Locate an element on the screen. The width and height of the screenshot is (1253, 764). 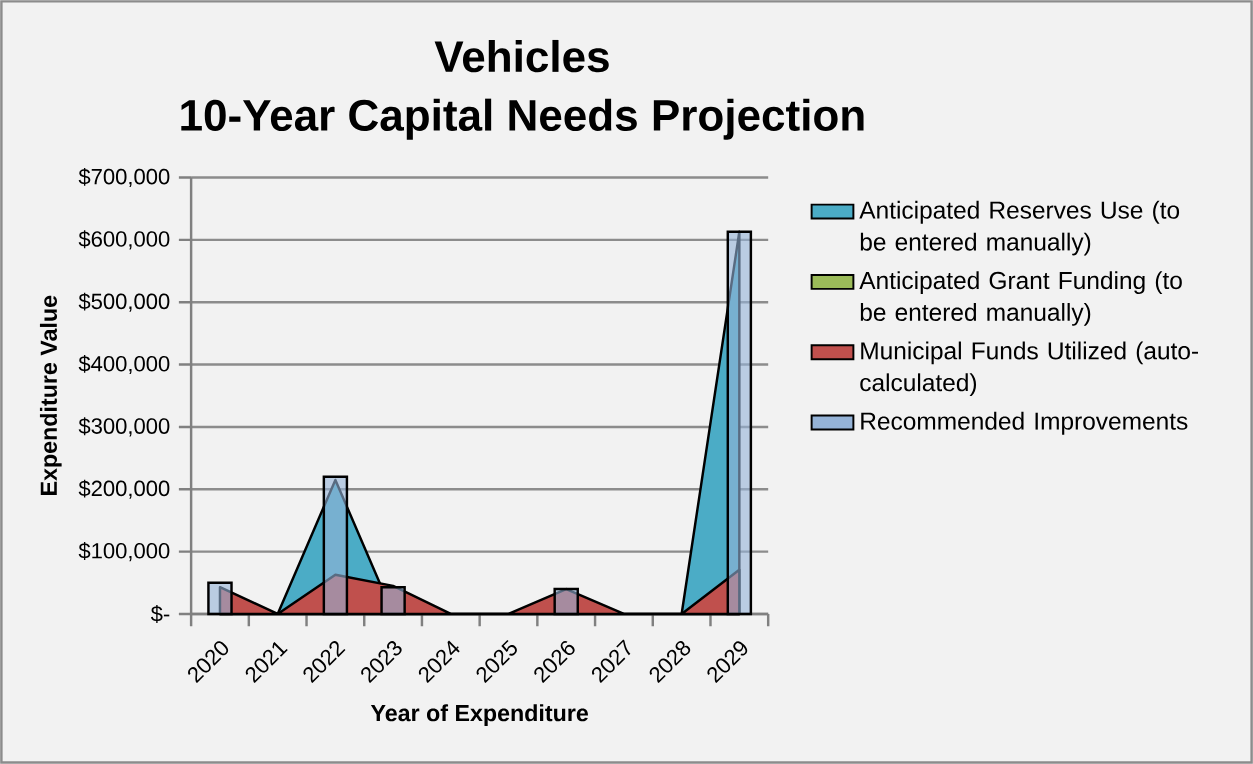
y-tick-label: $300,000 is located at coordinates (124, 427).